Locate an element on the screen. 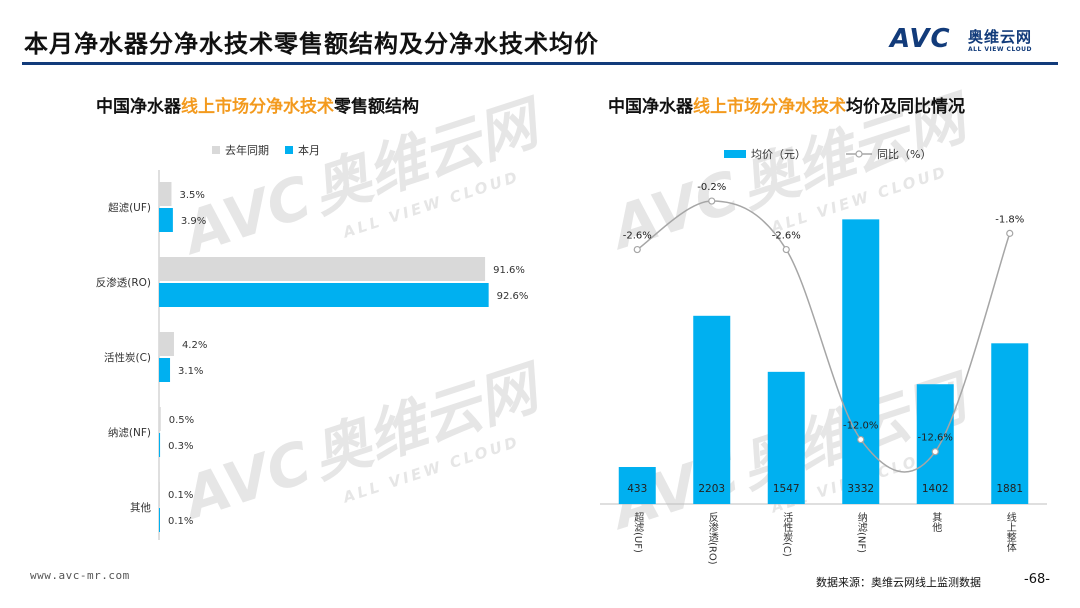  legend-item-this-month: 本月 is located at coordinates (302, 150).